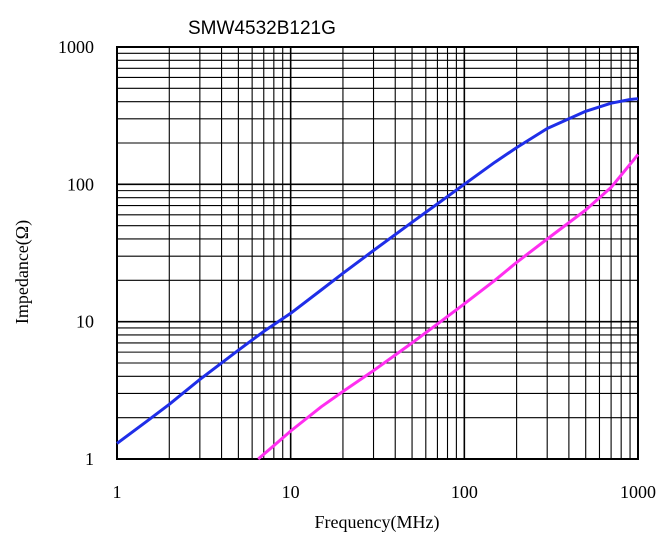 The height and width of the screenshot is (555, 661). I want to click on chart-title: SMW4532B121G, so click(262, 28).